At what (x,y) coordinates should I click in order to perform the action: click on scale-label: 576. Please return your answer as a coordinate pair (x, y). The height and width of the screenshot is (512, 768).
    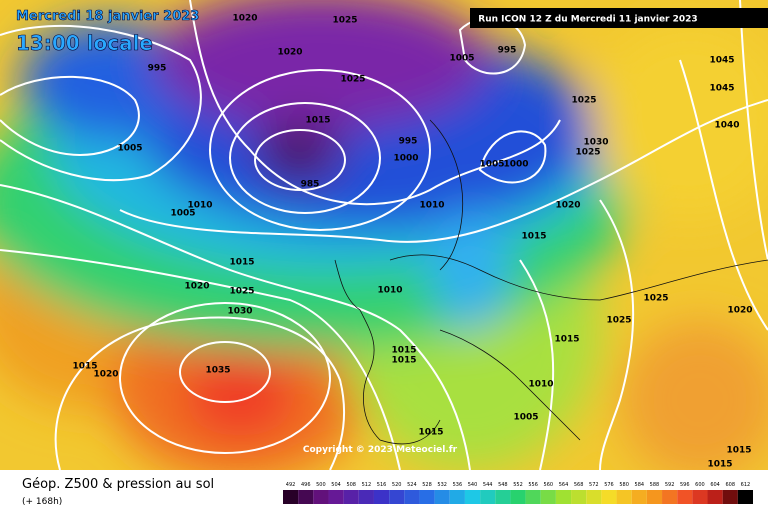
    Looking at the image, I should click on (609, 485).